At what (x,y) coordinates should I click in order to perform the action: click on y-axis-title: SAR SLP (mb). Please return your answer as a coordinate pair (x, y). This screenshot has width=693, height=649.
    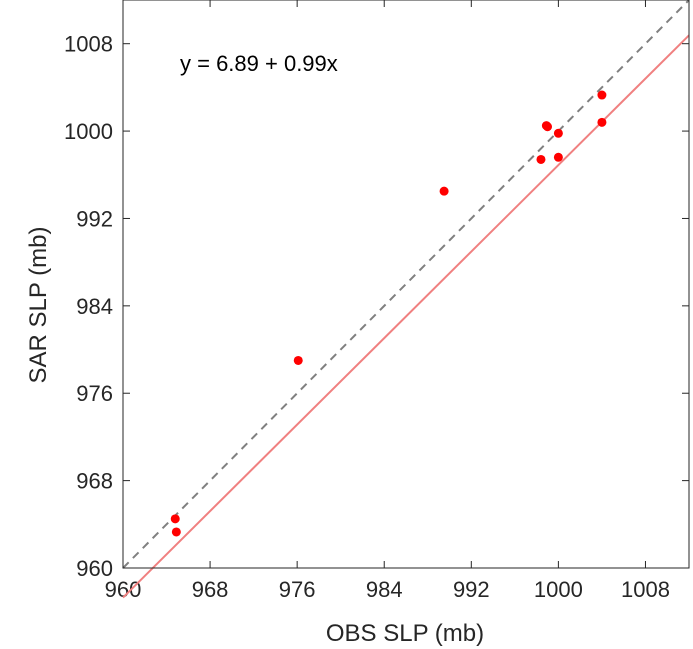
    Looking at the image, I should click on (38, 305).